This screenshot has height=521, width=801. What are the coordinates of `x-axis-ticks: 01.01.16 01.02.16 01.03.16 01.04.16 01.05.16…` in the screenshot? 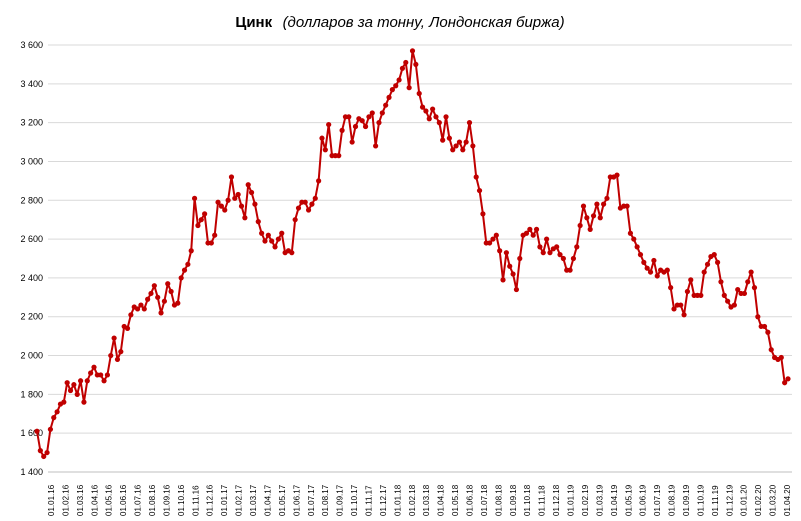 It's located at (419, 500).